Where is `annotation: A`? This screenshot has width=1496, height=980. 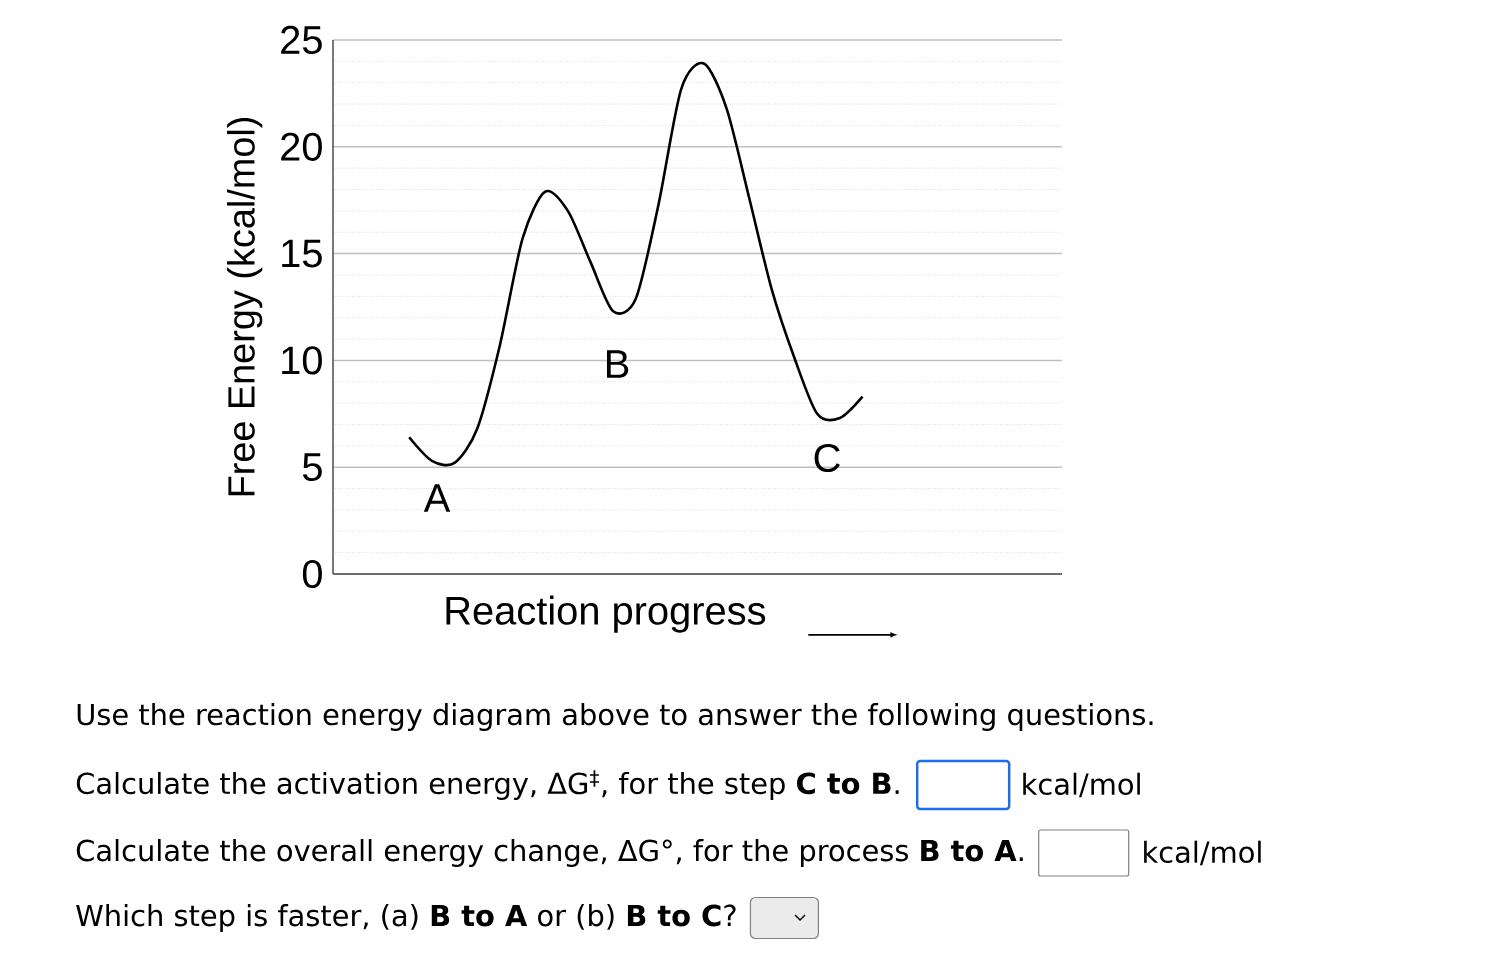 annotation: A is located at coordinates (437, 498).